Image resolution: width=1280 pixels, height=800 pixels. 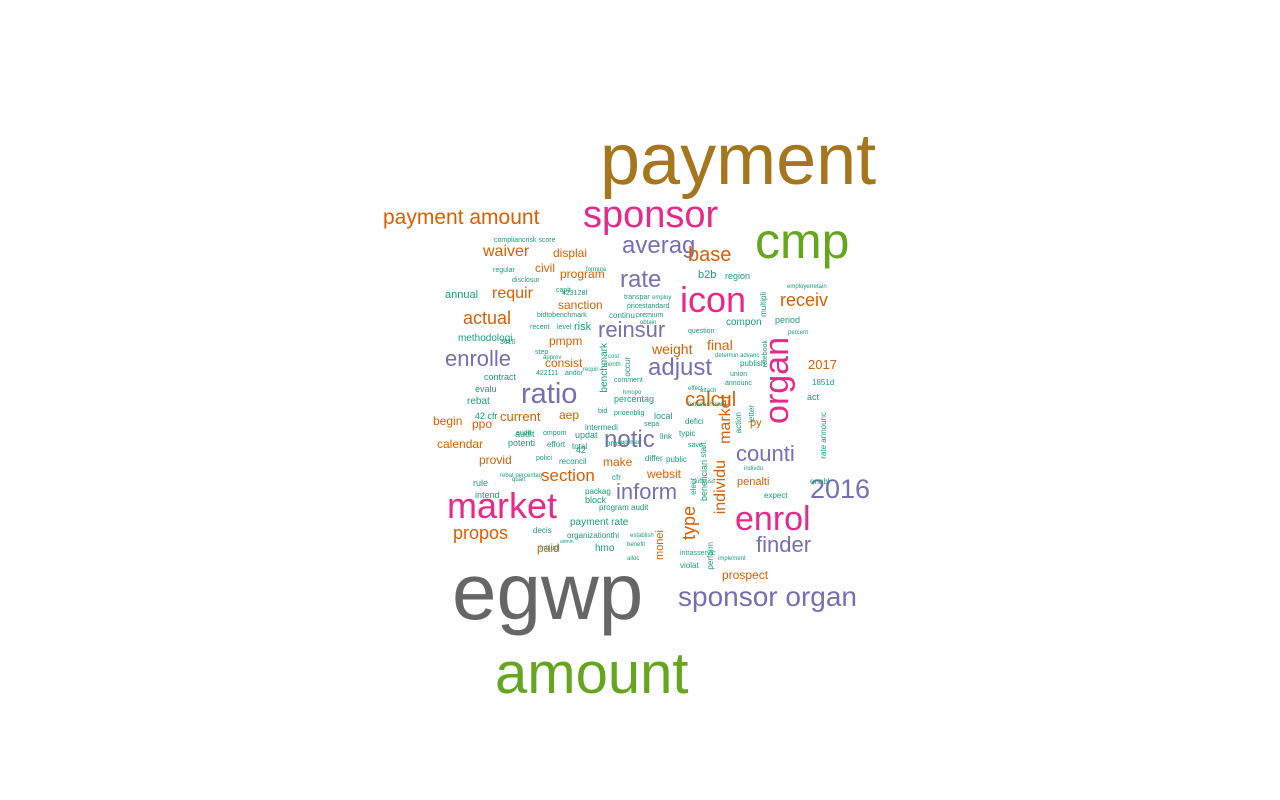 What do you see at coordinates (720, 345) in the screenshot?
I see `word-final: final` at bounding box center [720, 345].